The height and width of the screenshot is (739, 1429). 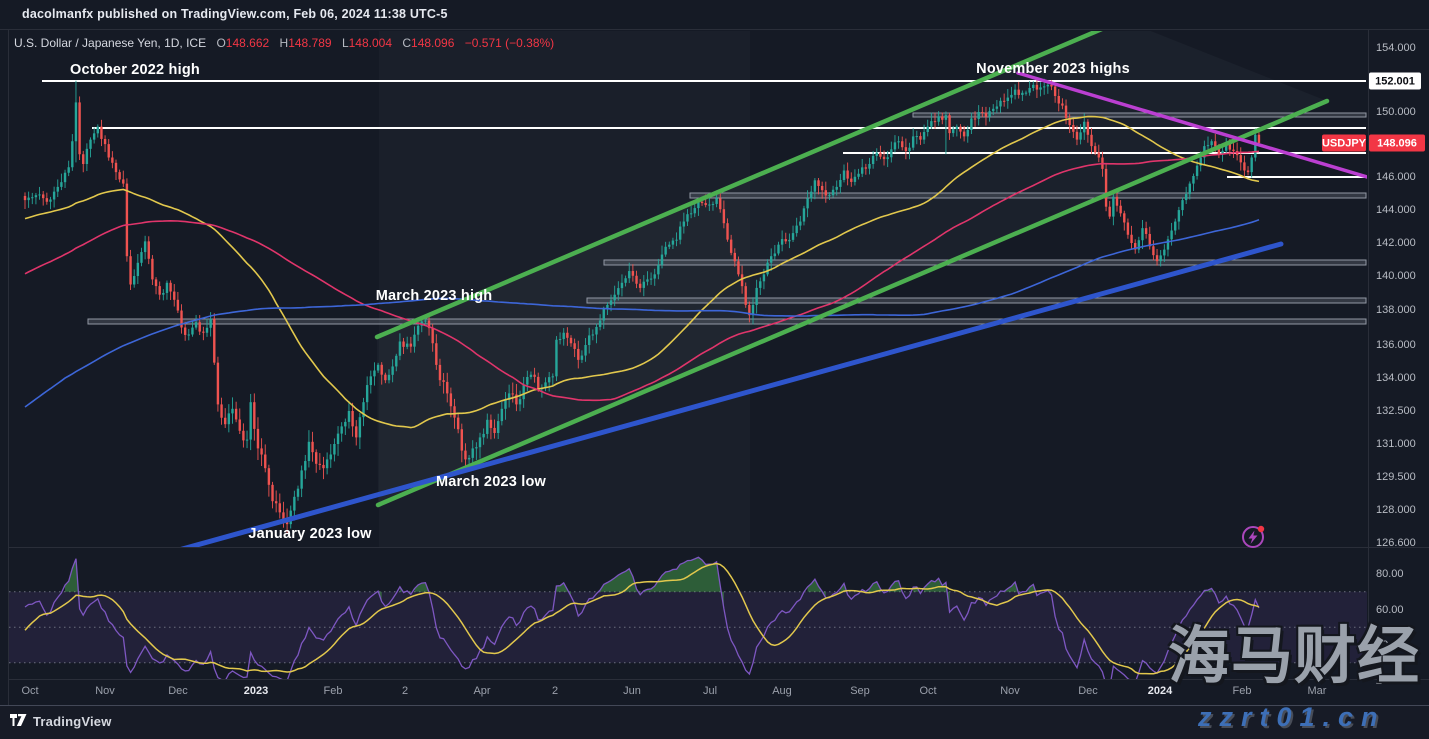 I want to click on high-value: 148.789, so click(x=310, y=43).